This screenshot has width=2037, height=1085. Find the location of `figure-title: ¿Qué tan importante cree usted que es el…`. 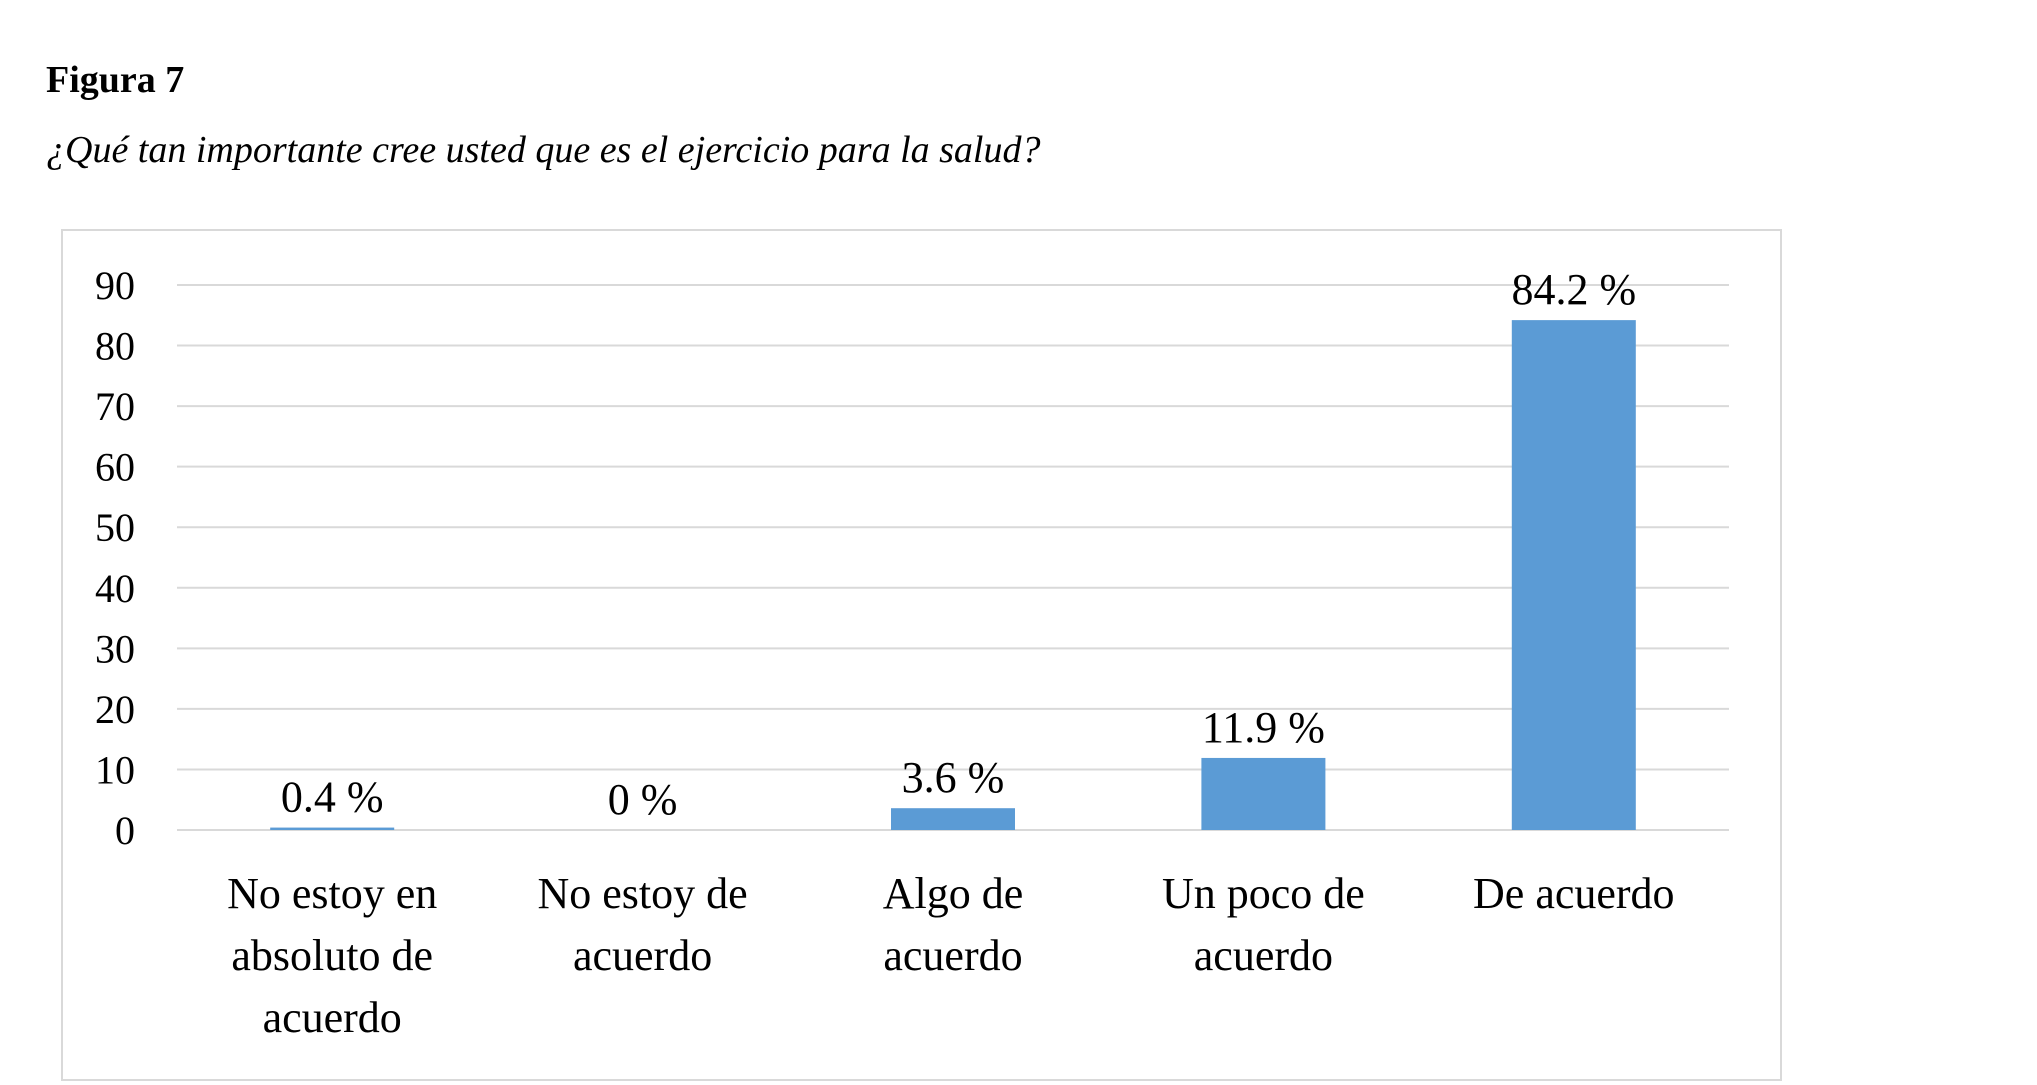

figure-title: ¿Qué tan importante cree usted que es el… is located at coordinates (543, 150).